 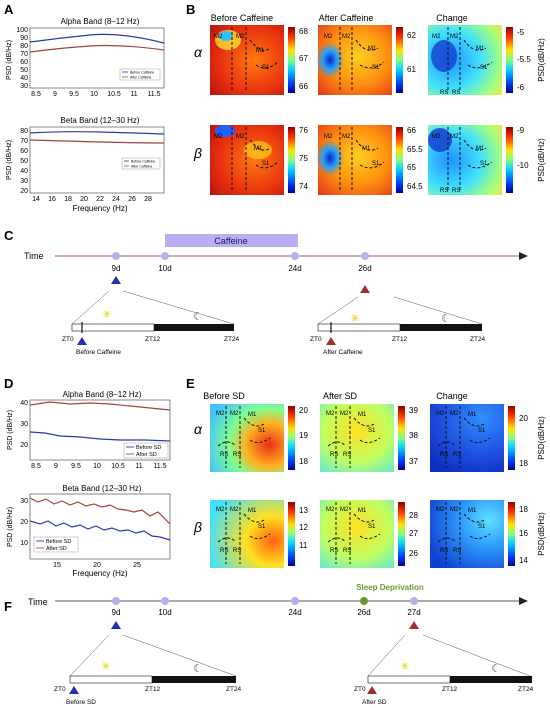 What do you see at coordinates (98, 352) in the screenshot?
I see `c-left-caption: Before Caffeine` at bounding box center [98, 352].